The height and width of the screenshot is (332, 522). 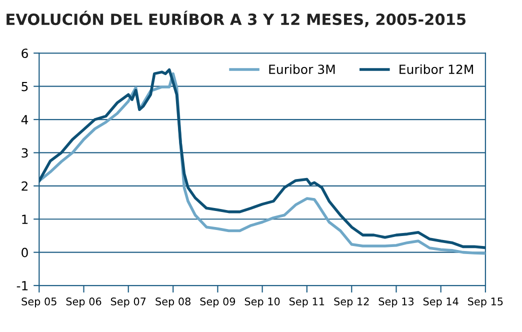 What do you see at coordinates (25, 87) in the screenshot?
I see `y-tick-label: 5` at bounding box center [25, 87].